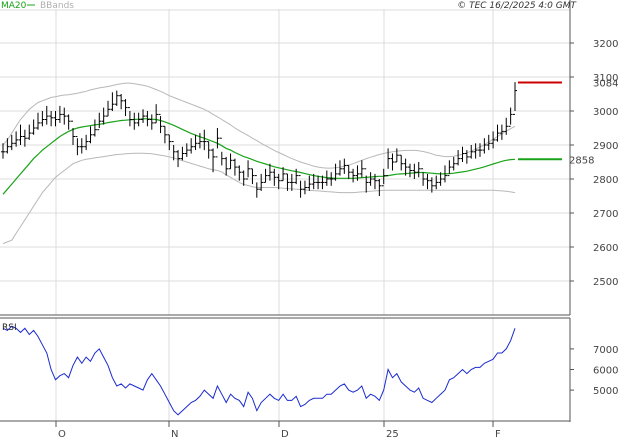  Describe the element at coordinates (605, 350) in the screenshot. I see `rsi-tick-label: 7000` at that location.